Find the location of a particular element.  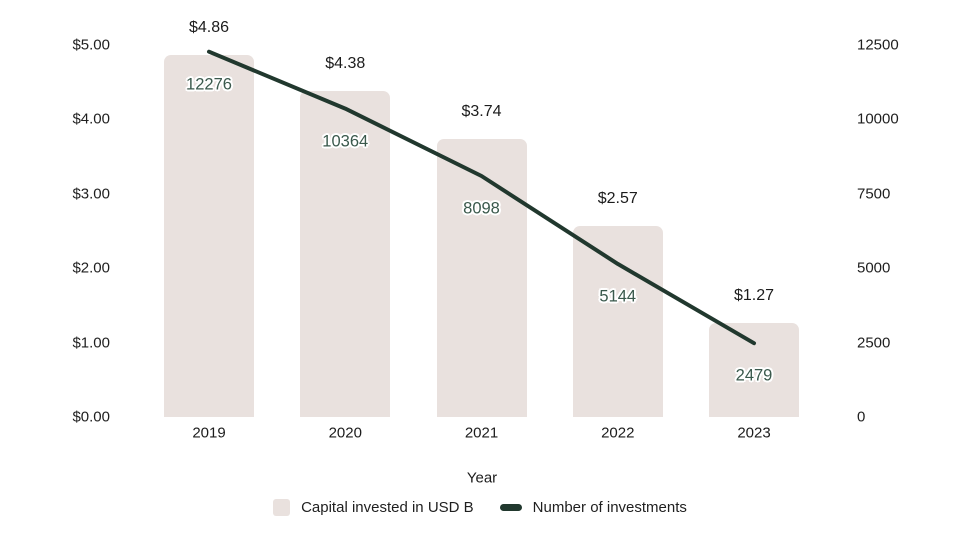

right-axis-tick: 0 is located at coordinates (861, 417).